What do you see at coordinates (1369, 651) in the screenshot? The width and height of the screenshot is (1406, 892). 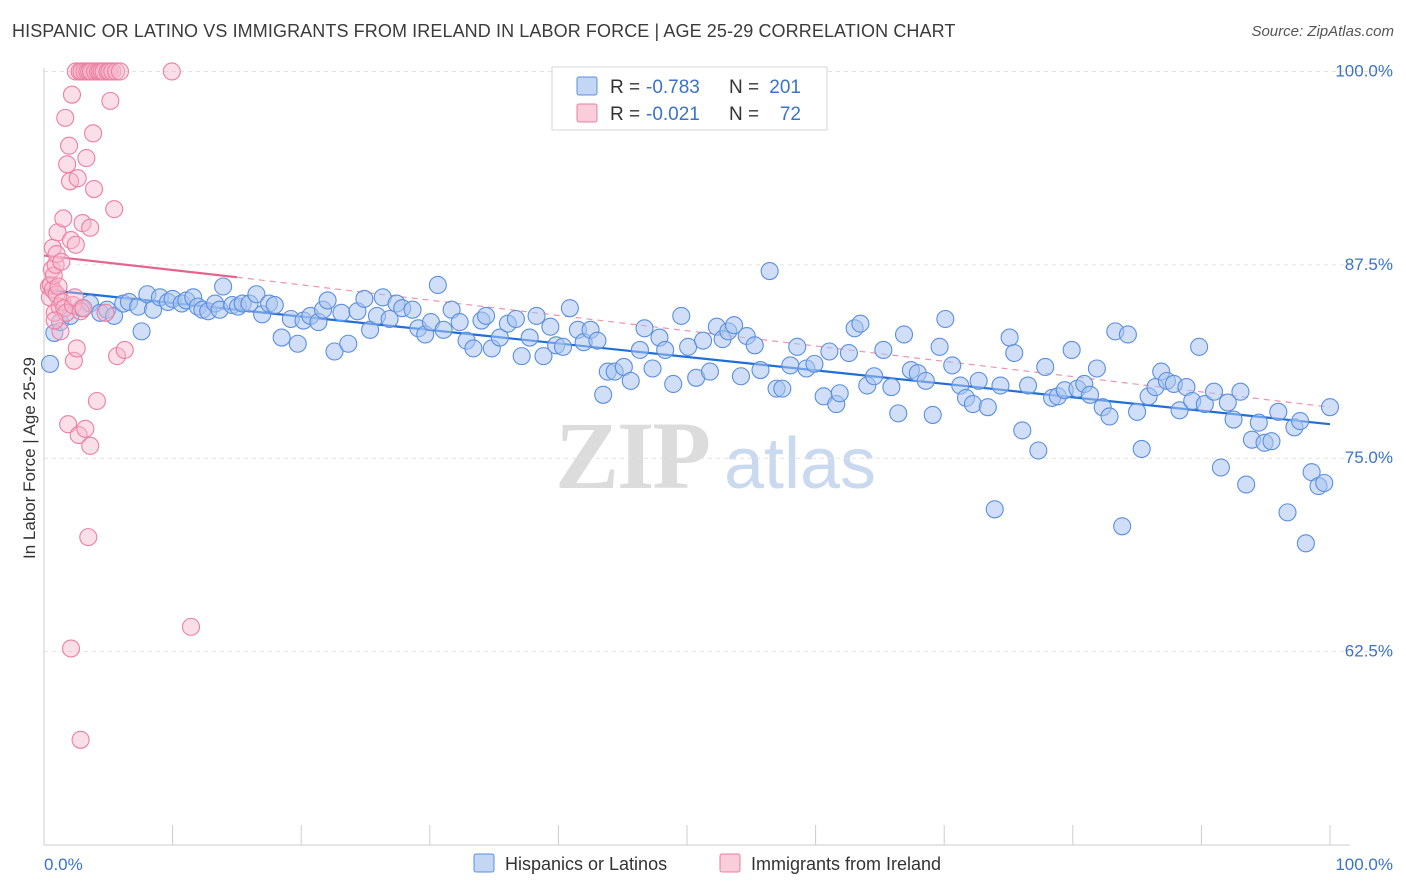 I see `y-tick-label: 62.5%` at bounding box center [1369, 651].